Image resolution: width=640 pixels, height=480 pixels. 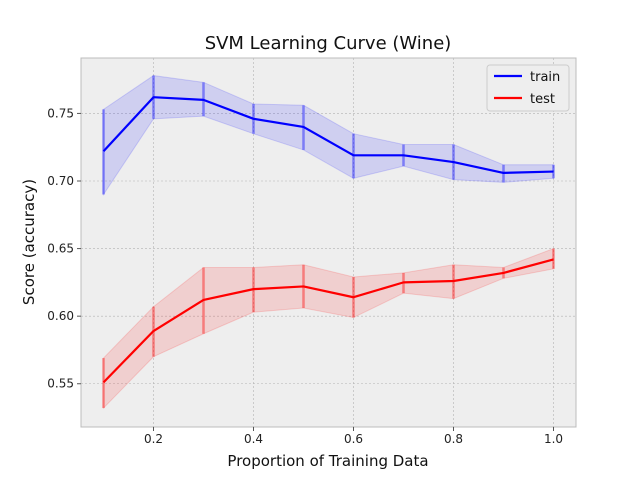 I want to click on chart-title: SVM Learning Curve (Wine), so click(x=328, y=43).